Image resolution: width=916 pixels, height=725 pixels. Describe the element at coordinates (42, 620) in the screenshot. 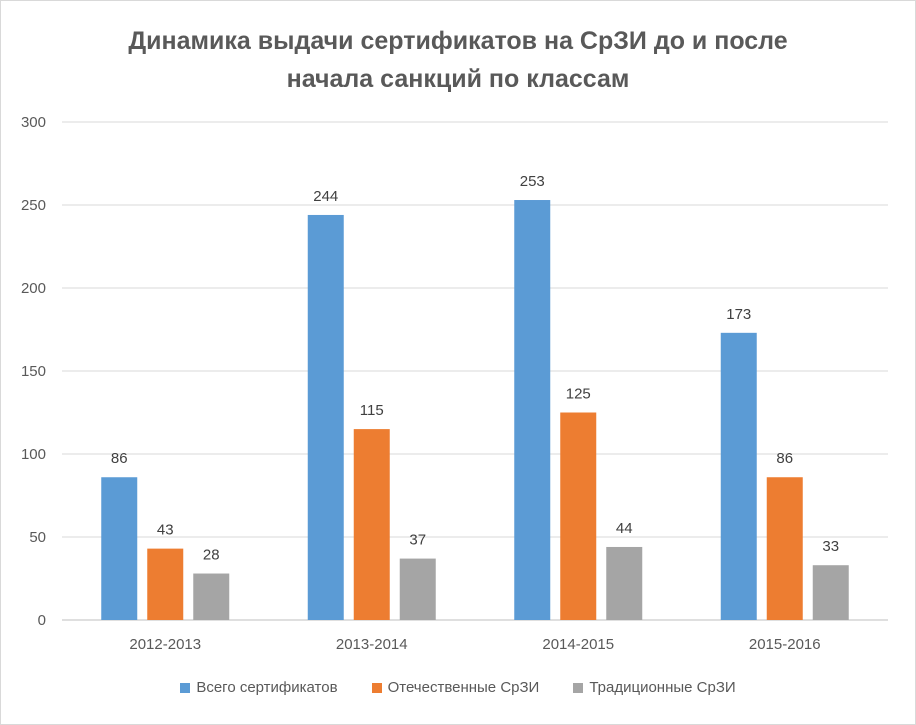

I see `y-tick-label: 0` at that location.